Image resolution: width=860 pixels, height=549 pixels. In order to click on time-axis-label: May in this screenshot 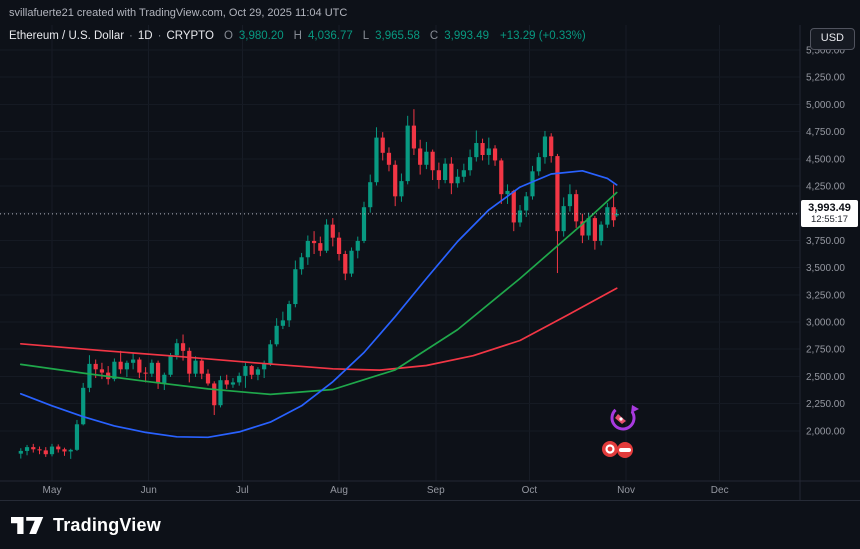, I will do `click(52, 490)`.